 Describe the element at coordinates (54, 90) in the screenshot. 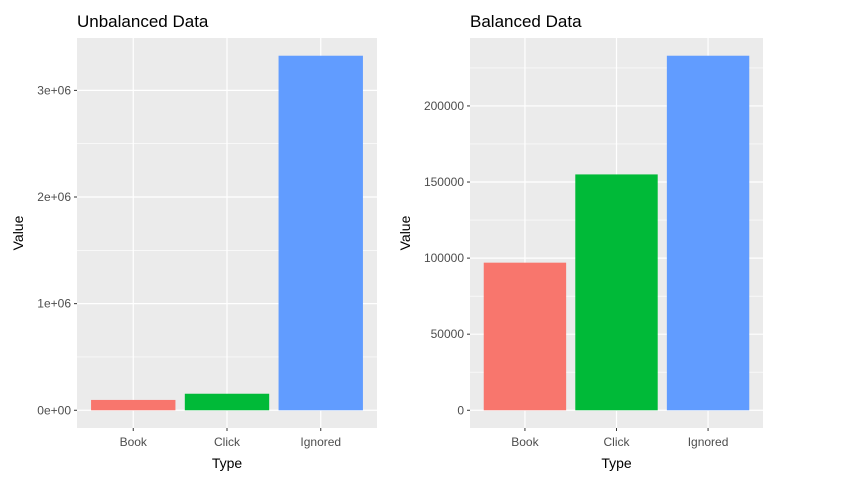

I see `y-tick-label: 3e+06` at that location.